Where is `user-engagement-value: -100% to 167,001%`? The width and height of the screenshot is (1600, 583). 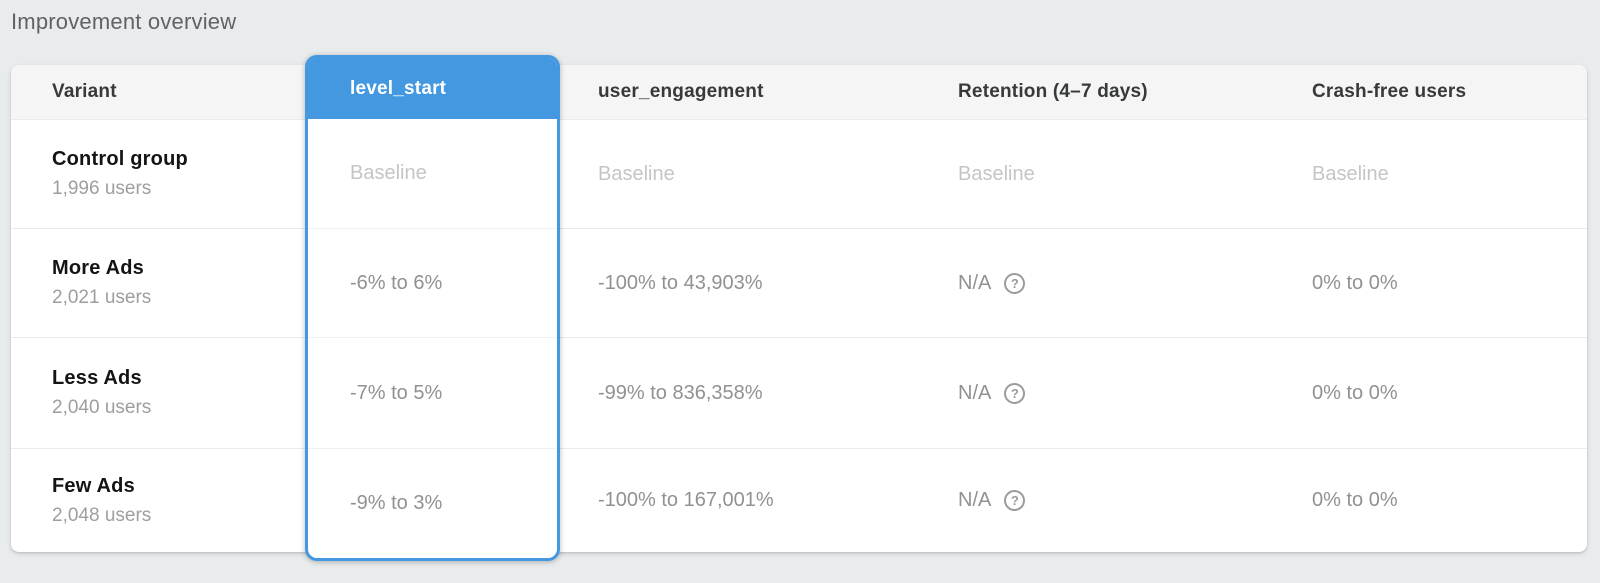 user-engagement-value: -100% to 167,001% is located at coordinates (740, 500).